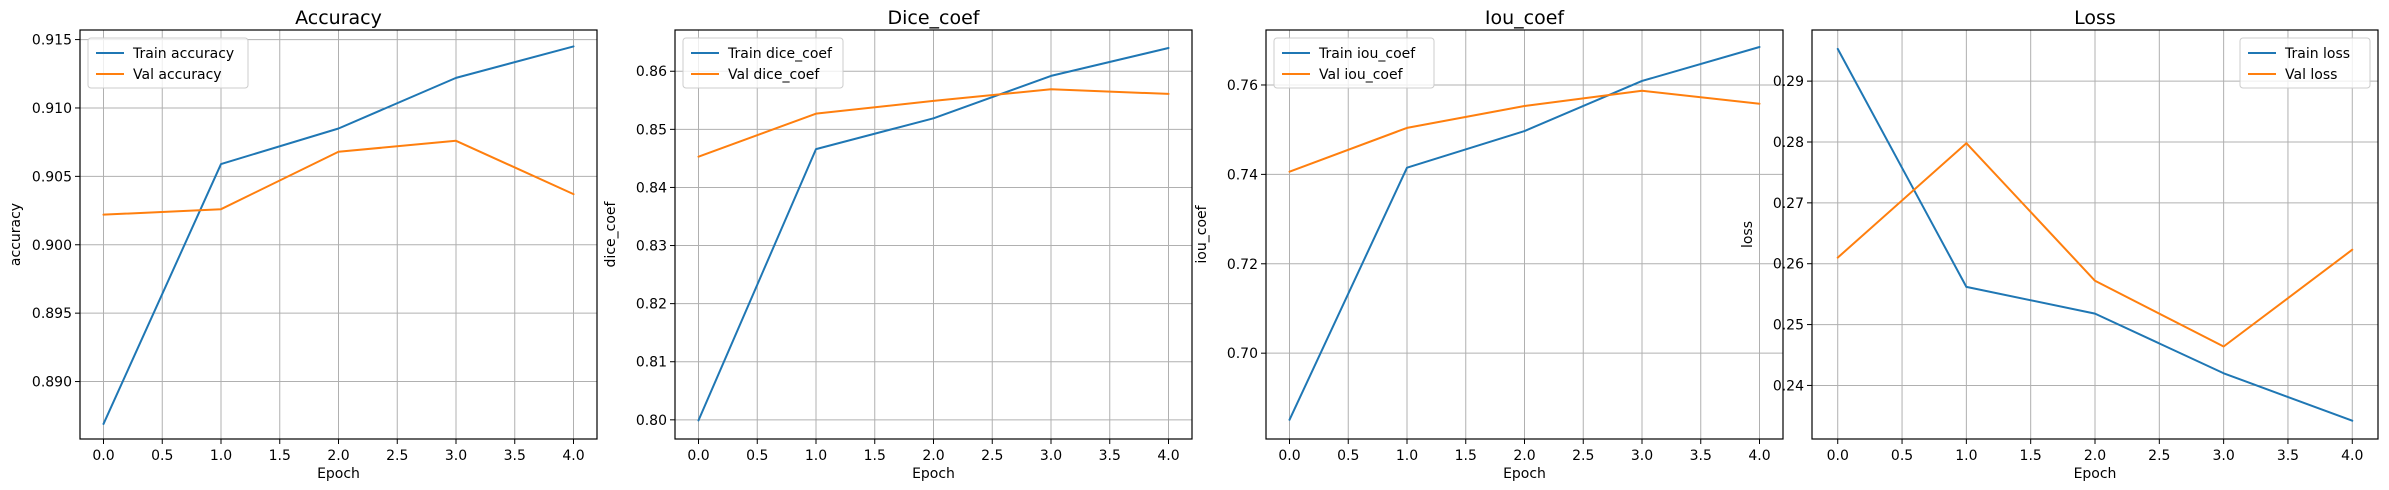 Image resolution: width=2389 pixels, height=490 pixels. I want to click on legend: Train dice_coef Val dice_coef, so click(763, 63).